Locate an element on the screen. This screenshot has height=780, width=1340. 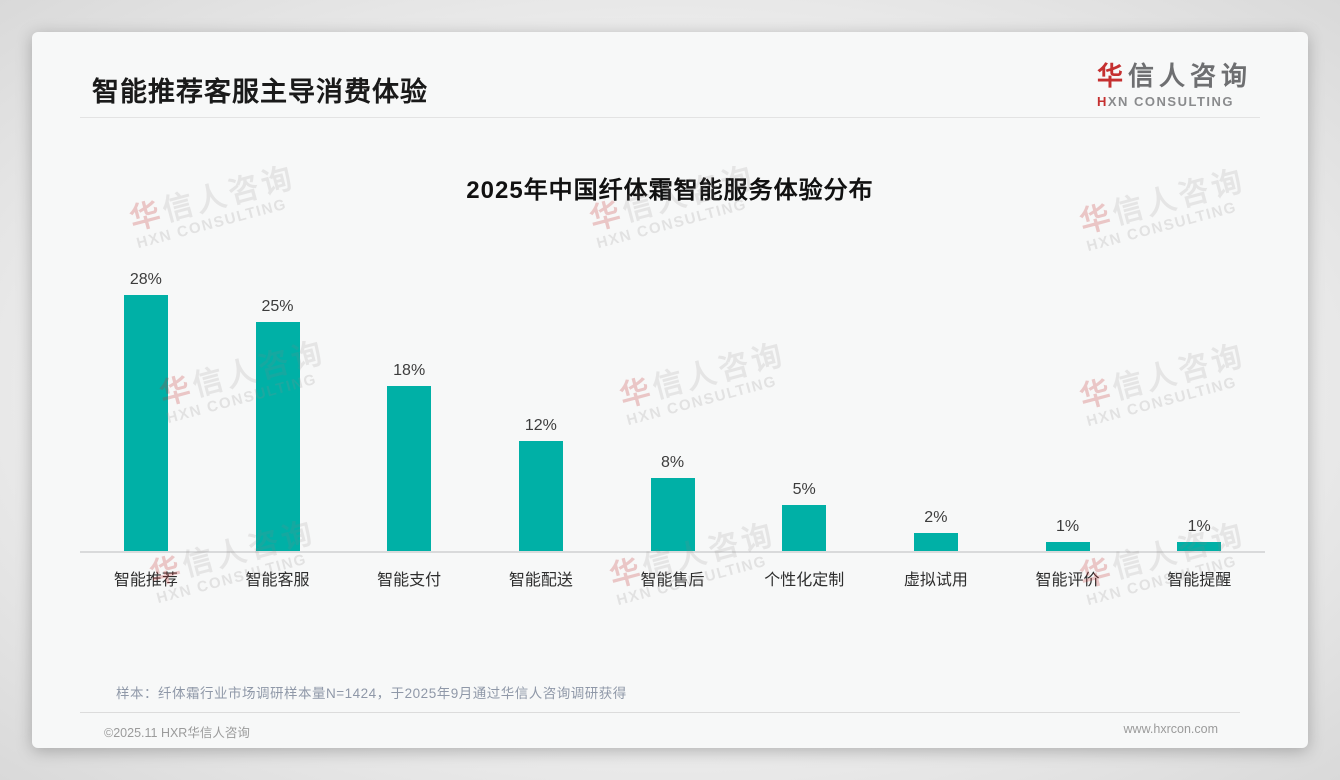
bar-value-label: 5% is located at coordinates (804, 489).